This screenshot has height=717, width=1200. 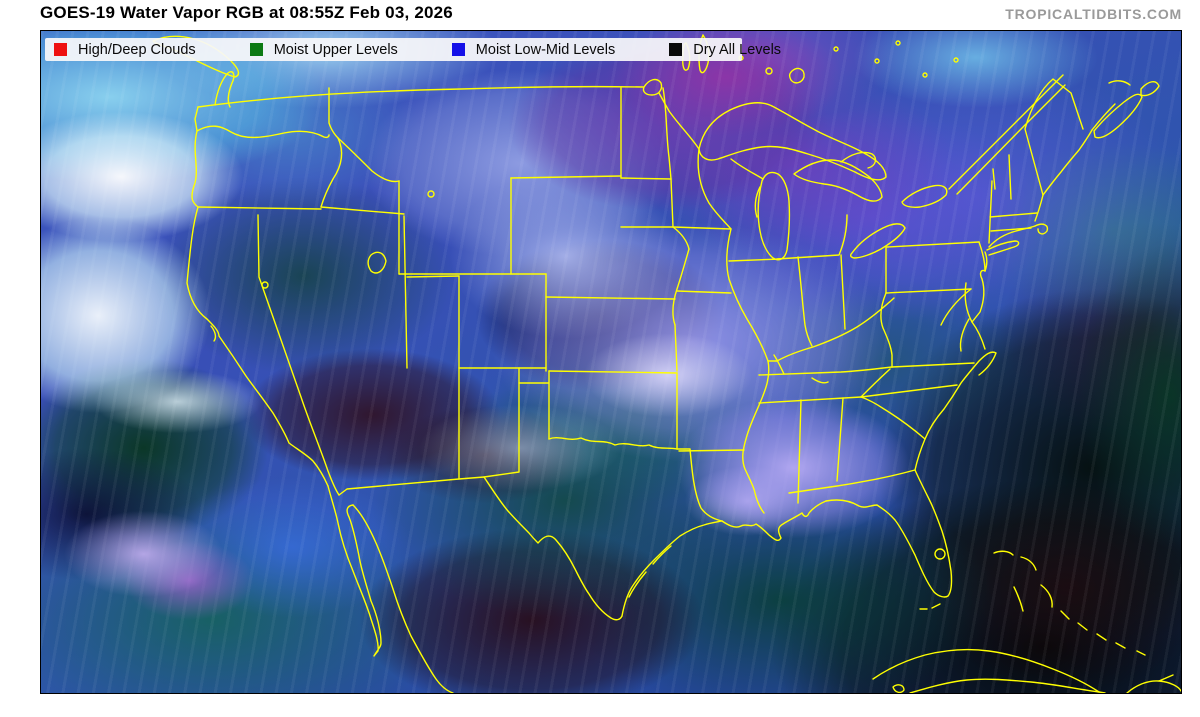 What do you see at coordinates (1011, 139) in the screenshot?
I see `st-lawrence-river` at bounding box center [1011, 139].